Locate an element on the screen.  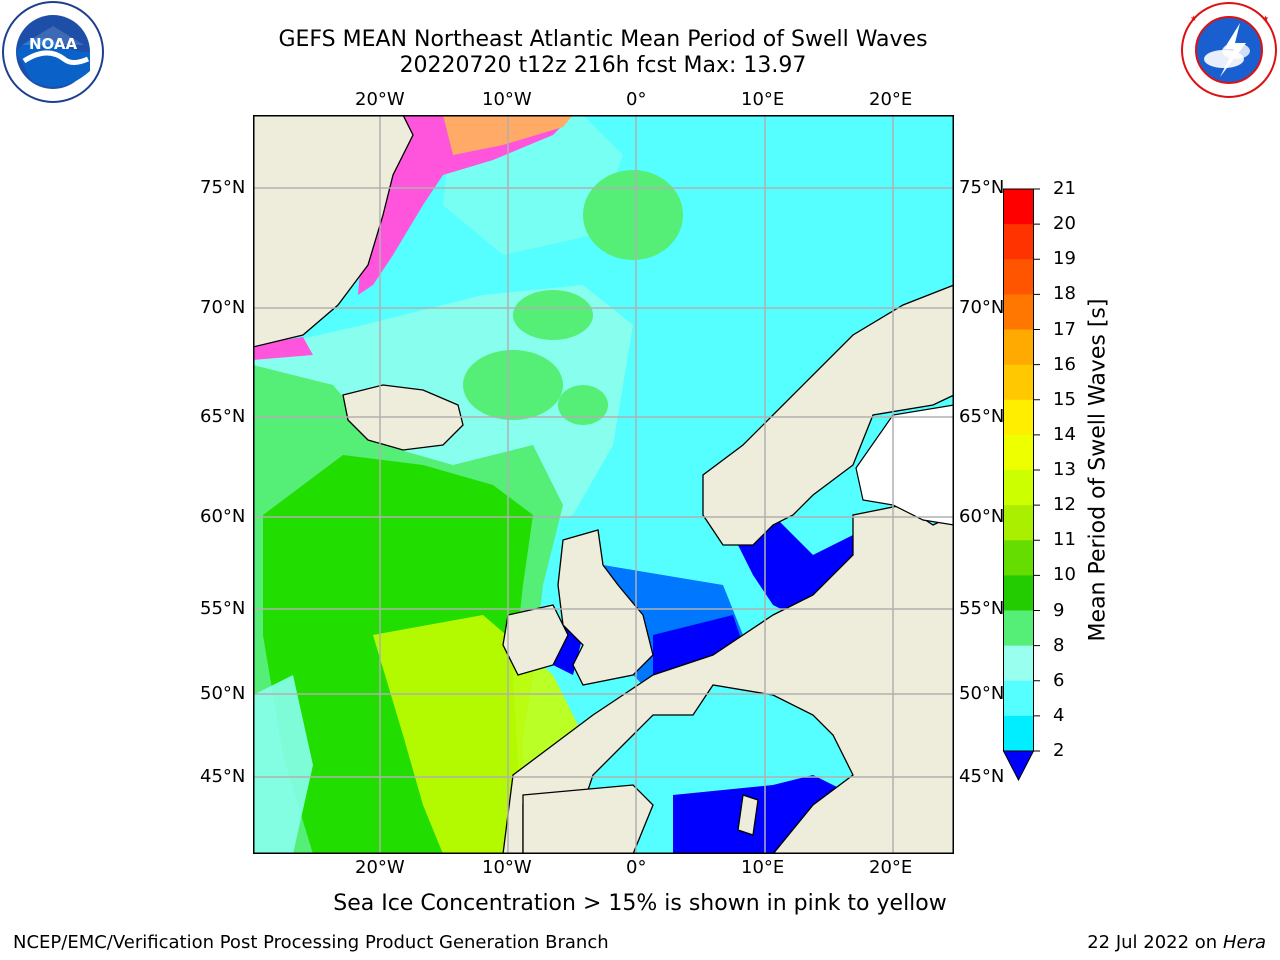
colorbar-tick-label: 17 is located at coordinates (1064, 329).